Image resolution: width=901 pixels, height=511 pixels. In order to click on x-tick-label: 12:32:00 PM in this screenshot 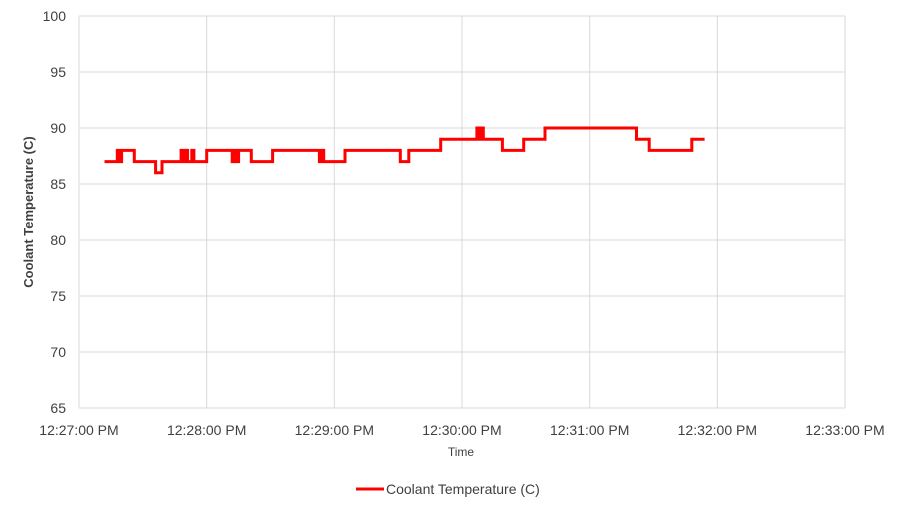, I will do `click(717, 430)`.